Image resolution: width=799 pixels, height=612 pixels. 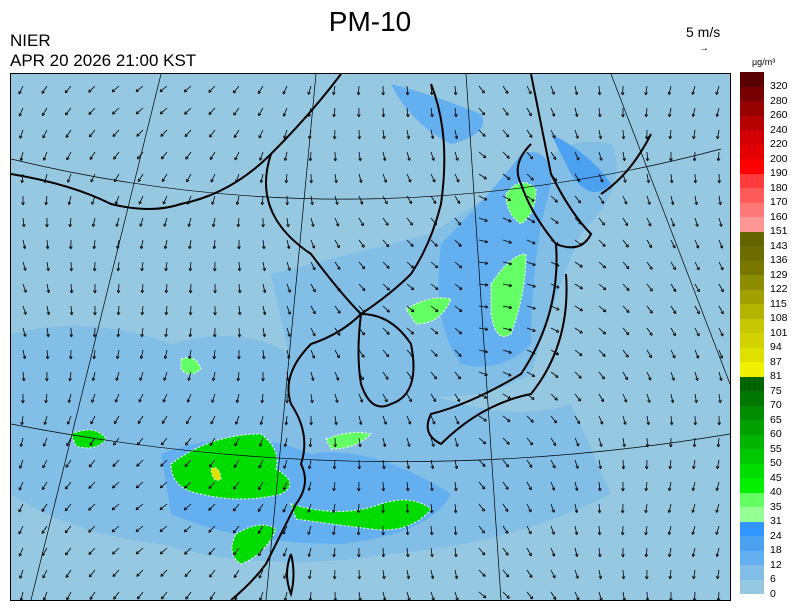 I want to click on legend-label: 70, so click(x=776, y=405).